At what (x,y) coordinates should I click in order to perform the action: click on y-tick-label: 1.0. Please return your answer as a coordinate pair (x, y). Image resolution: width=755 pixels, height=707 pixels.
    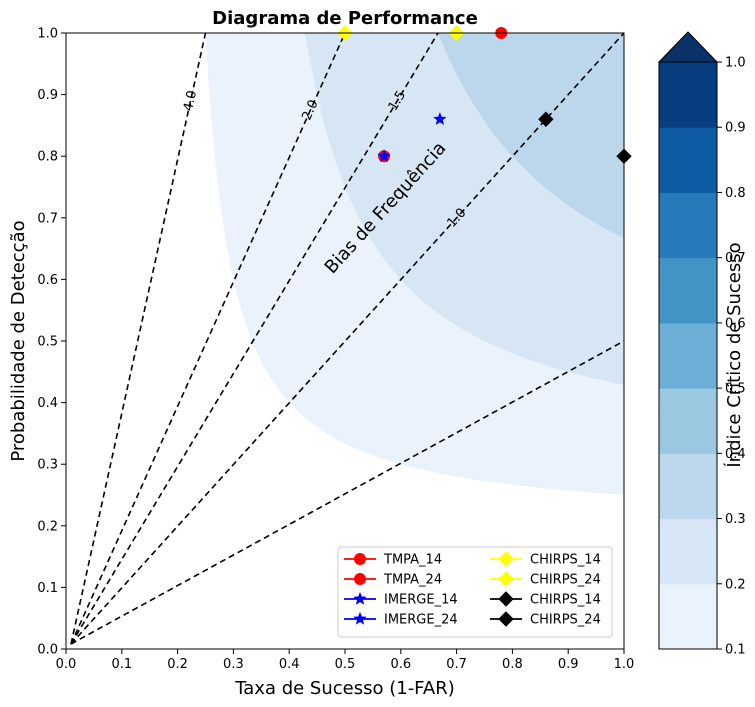
    Looking at the image, I should click on (47, 34).